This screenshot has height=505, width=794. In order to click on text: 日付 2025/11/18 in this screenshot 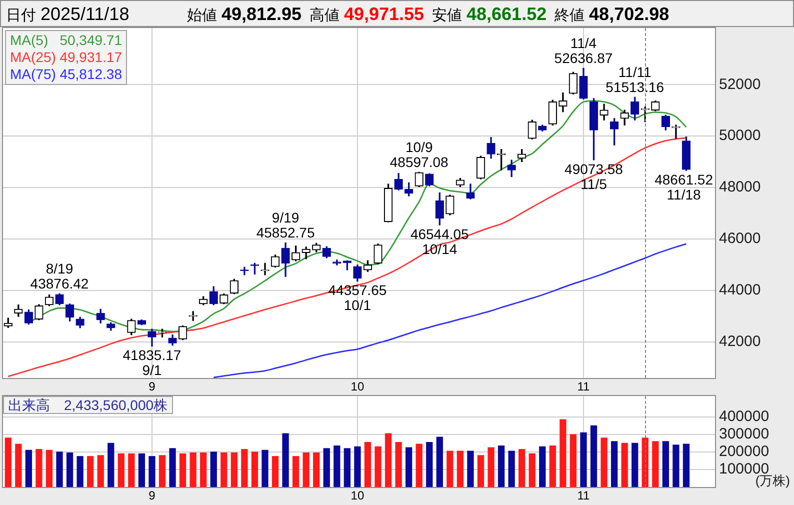, I will do `click(68, 14)`.